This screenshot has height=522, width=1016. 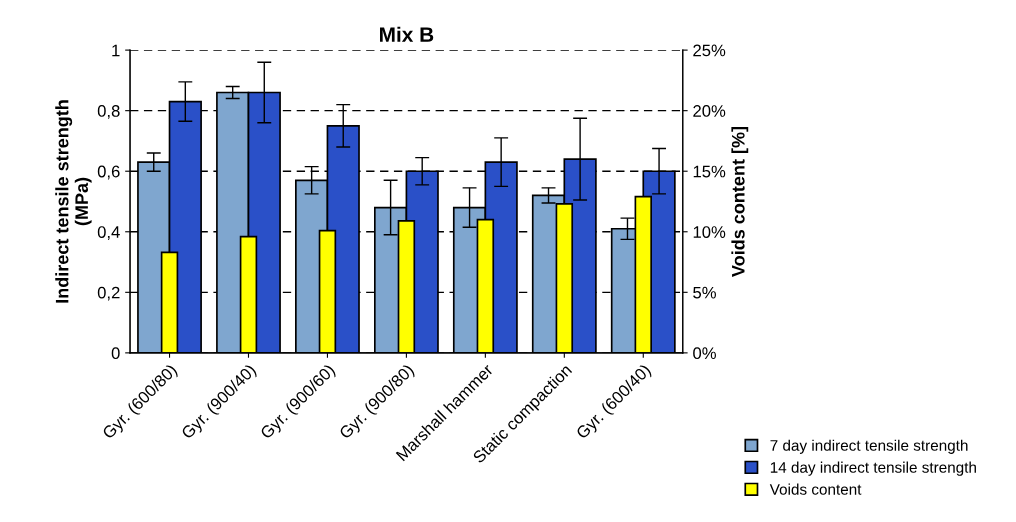 I want to click on y-tick-label: 0,6, so click(x=108, y=172).